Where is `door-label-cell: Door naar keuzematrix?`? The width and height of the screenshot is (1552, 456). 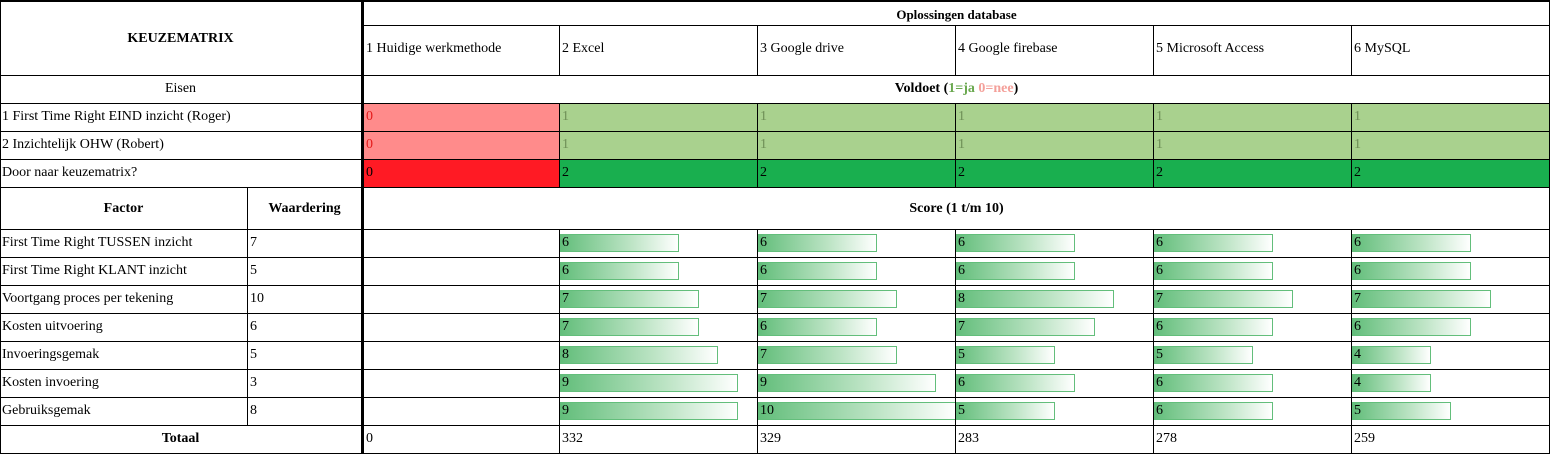 door-label-cell: Door naar keuzematrix? is located at coordinates (181, 174).